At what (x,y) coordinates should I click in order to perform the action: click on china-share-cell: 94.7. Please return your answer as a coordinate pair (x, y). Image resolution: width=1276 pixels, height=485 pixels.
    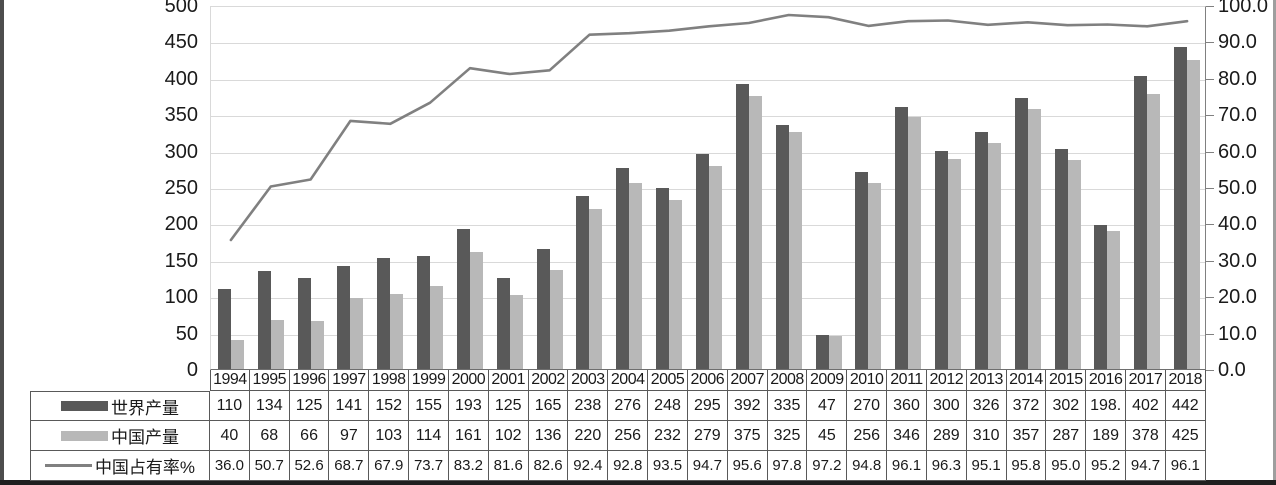
    Looking at the image, I should click on (1146, 466).